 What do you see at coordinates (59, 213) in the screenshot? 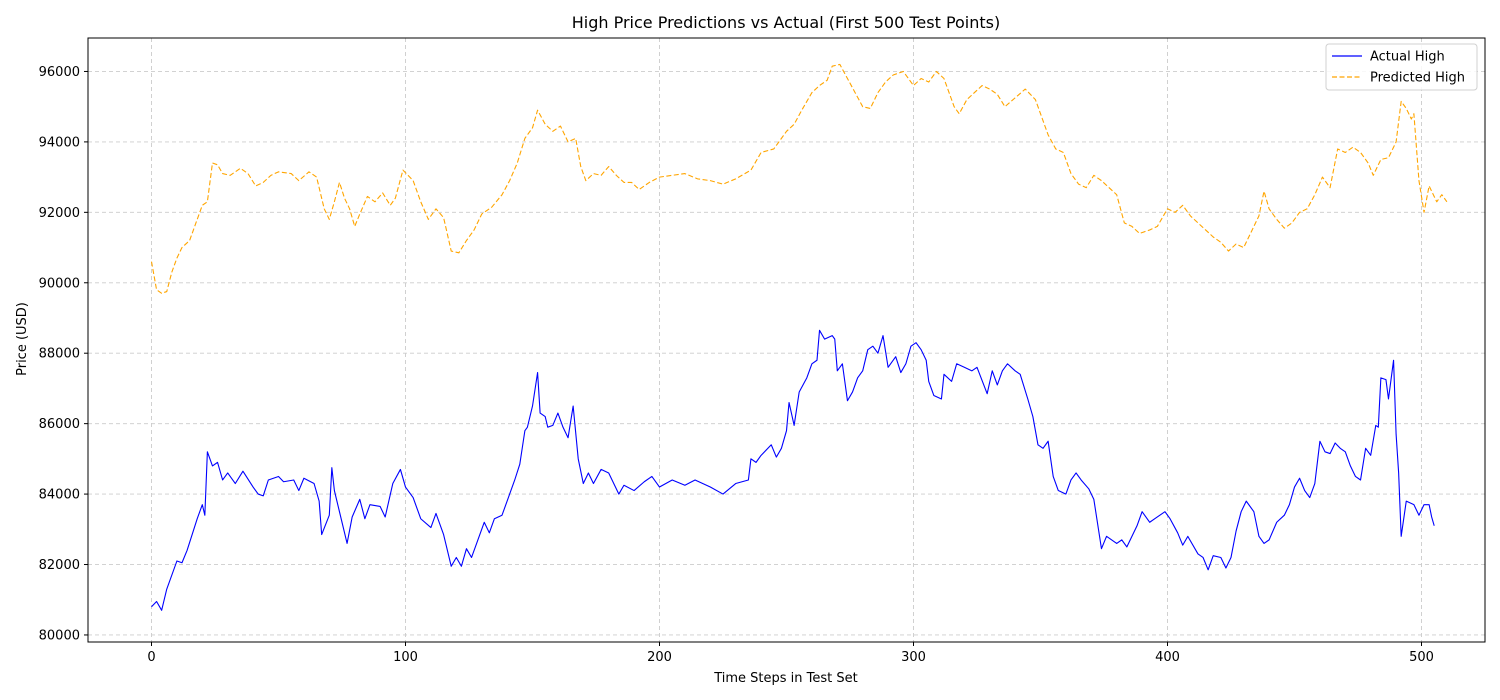
I see `y-tick-label: 92000` at bounding box center [59, 213].